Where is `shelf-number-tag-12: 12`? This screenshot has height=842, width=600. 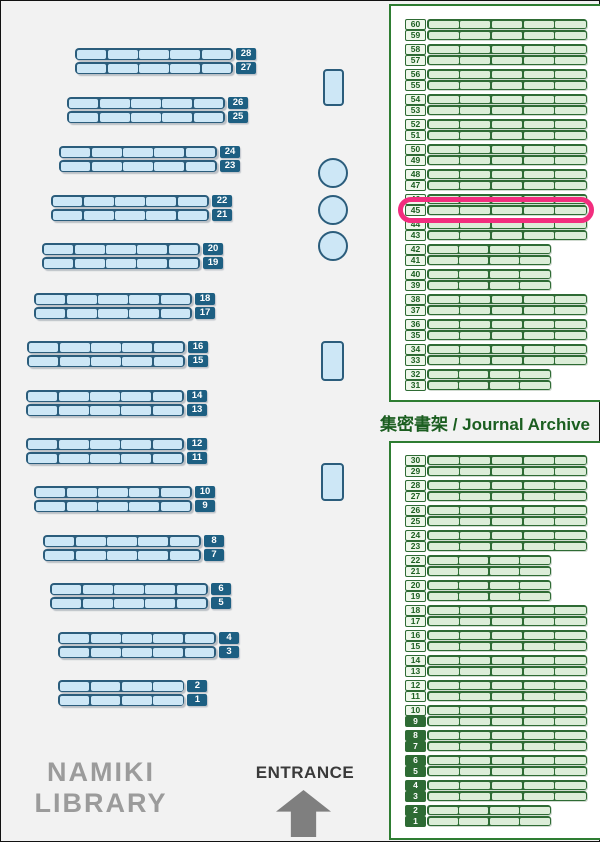
shelf-number-tag-12: 12 is located at coordinates (197, 444).